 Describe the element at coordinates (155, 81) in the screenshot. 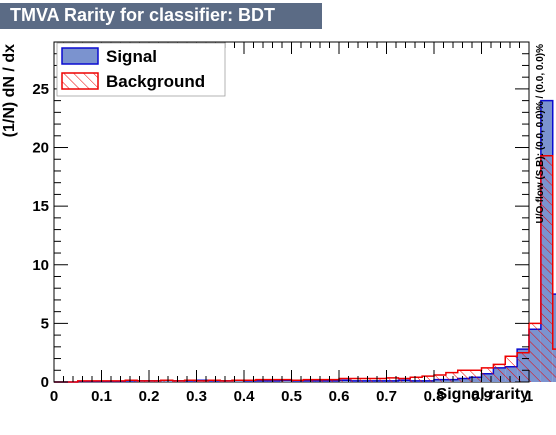

I see `legend-background-label: Background` at that location.